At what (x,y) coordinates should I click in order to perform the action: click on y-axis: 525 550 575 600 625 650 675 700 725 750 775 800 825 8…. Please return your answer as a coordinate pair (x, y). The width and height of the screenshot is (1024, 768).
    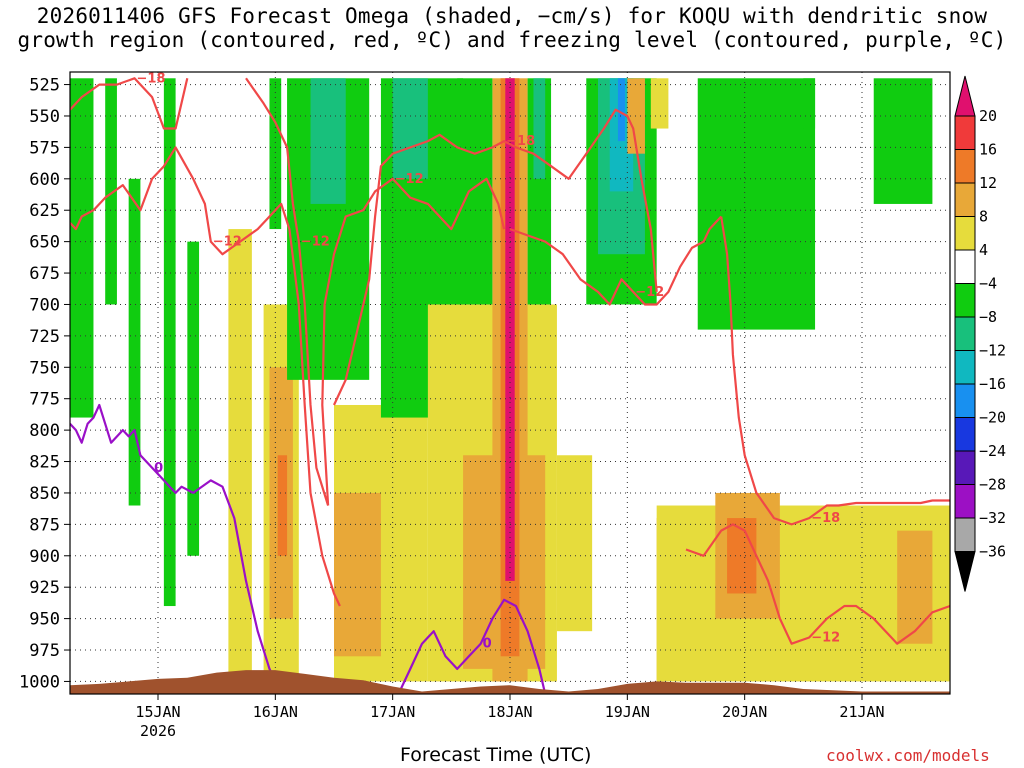
    Looking at the image, I should click on (44, 384).